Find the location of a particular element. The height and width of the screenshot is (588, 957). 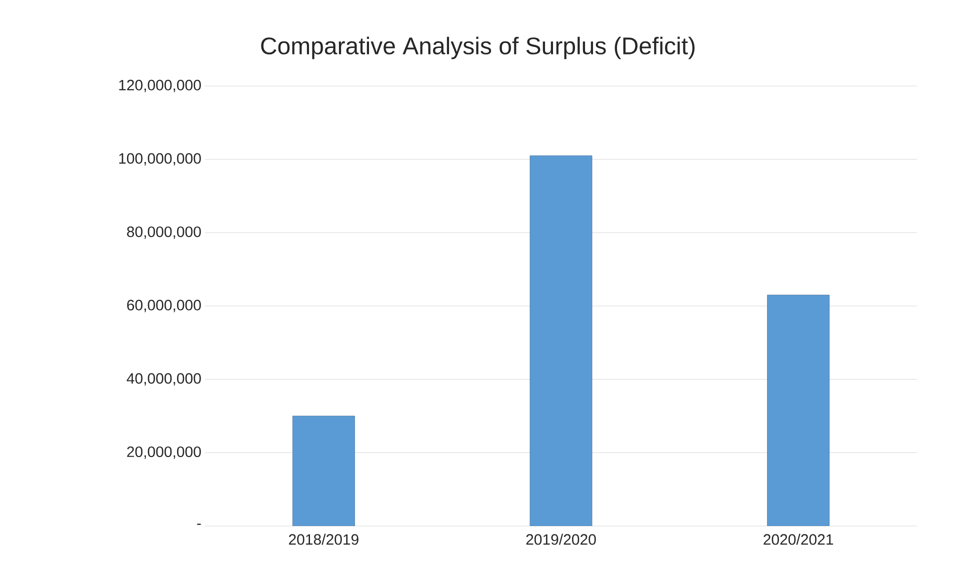

x-tick-label: 2019/2020 is located at coordinates (561, 539).